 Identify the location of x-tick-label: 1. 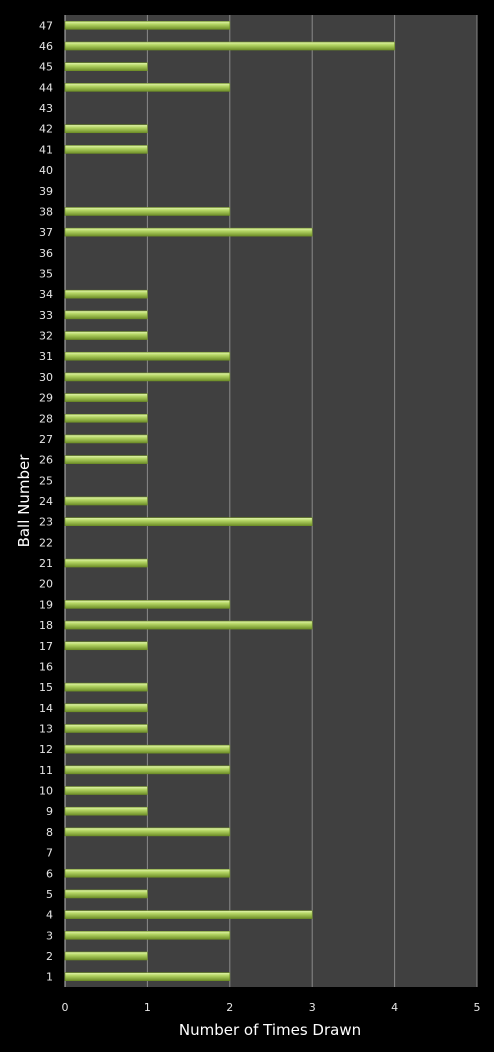
(147, 1007).